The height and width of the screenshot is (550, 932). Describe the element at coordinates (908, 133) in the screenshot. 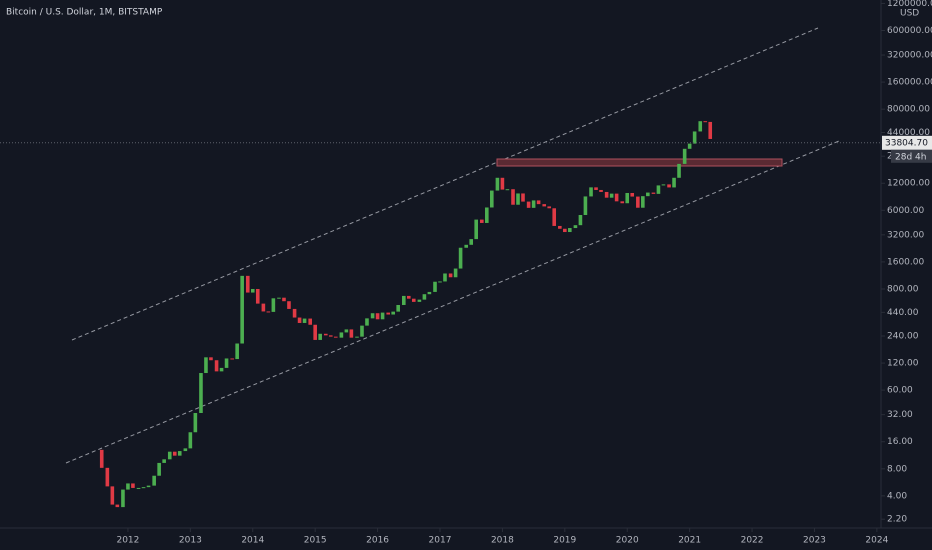

I see `y-tick-label: 44000.00` at that location.